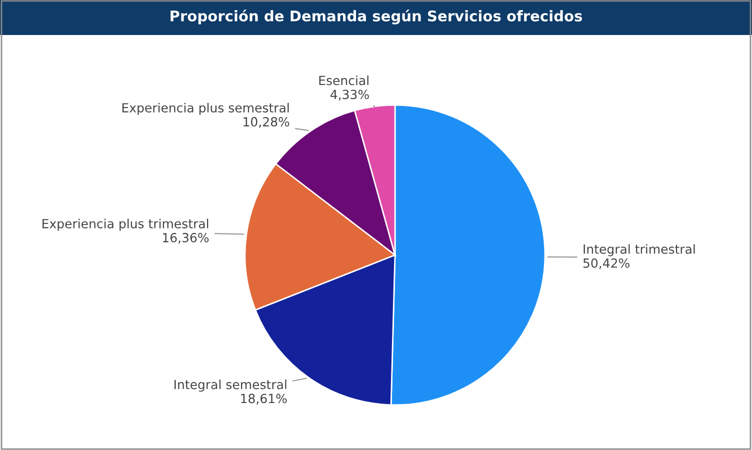 This screenshot has width=752, height=450. What do you see at coordinates (606, 264) in the screenshot?
I see `data-label: 50,42%` at bounding box center [606, 264].